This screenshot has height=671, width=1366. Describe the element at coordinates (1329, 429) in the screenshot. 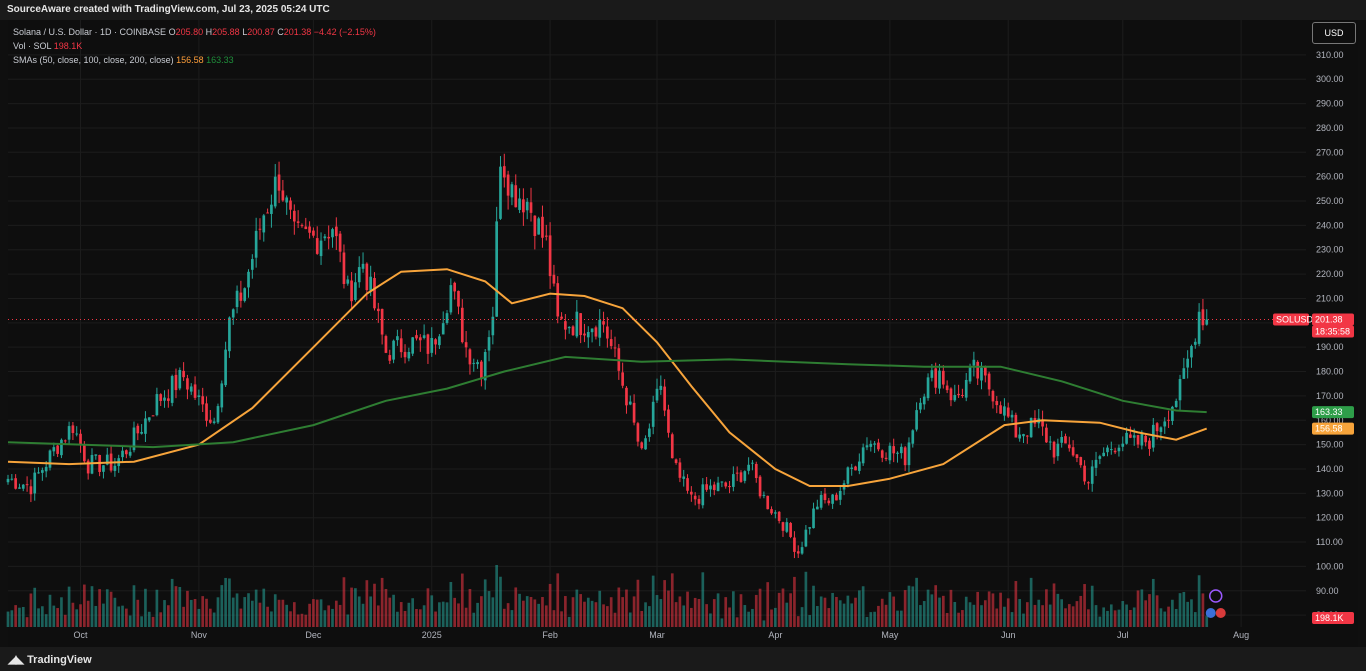

I see `sma50-tag-text: 156.58` at that location.